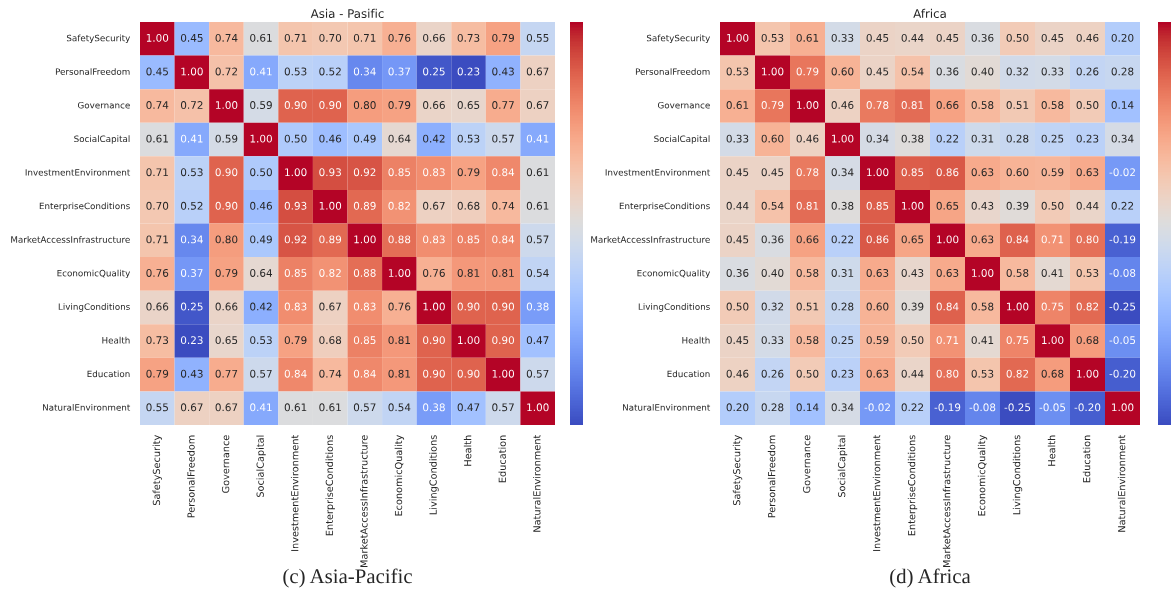 This screenshot has height=594, width=1172. Describe the element at coordinates (947, 172) in the screenshot. I see `data-label: 0.86` at that location.